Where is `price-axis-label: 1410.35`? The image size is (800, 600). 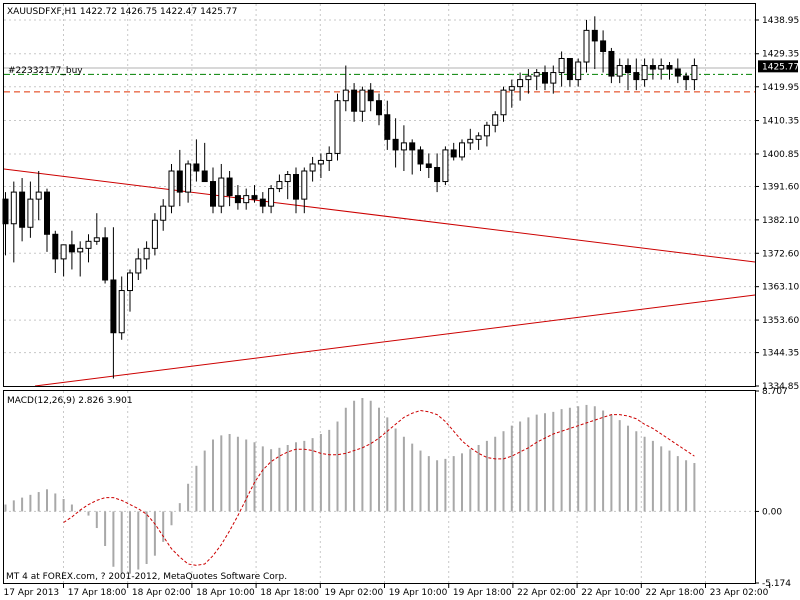 price-axis-label: 1410.35 is located at coordinates (780, 122).